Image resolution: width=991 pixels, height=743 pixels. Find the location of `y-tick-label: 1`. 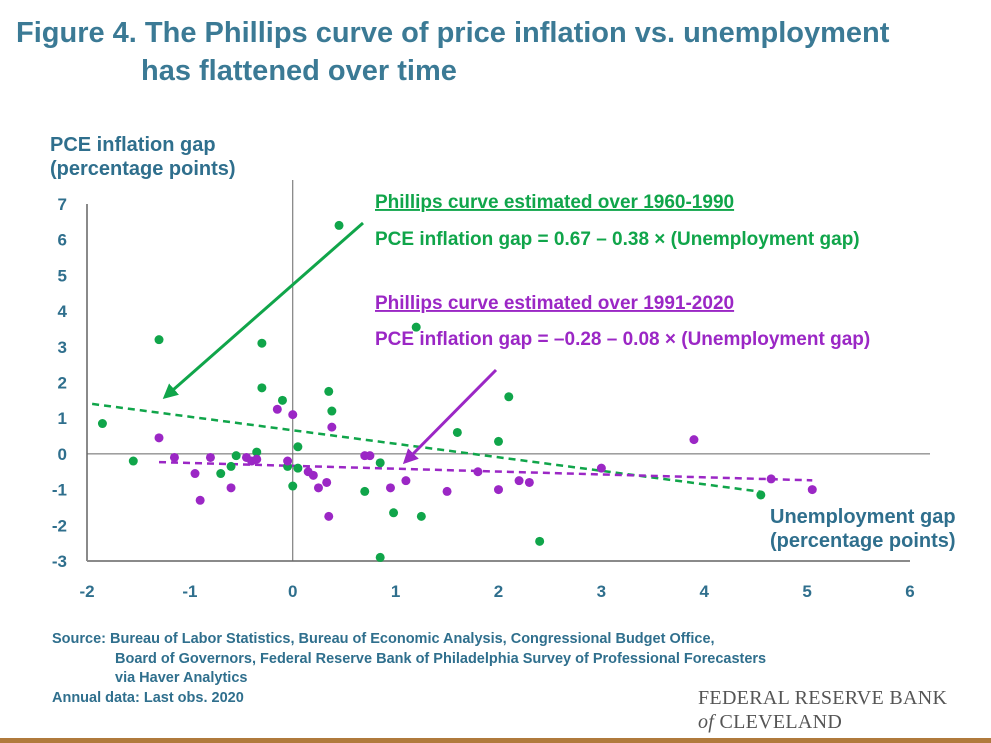

y-tick-label: 1 is located at coordinates (62, 418).